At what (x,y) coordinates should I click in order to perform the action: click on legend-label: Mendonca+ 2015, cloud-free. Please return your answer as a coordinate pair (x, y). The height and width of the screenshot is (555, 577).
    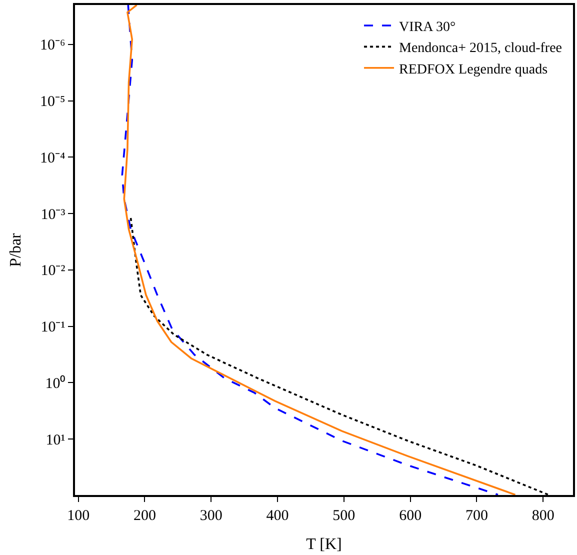
    Looking at the image, I should click on (480, 48).